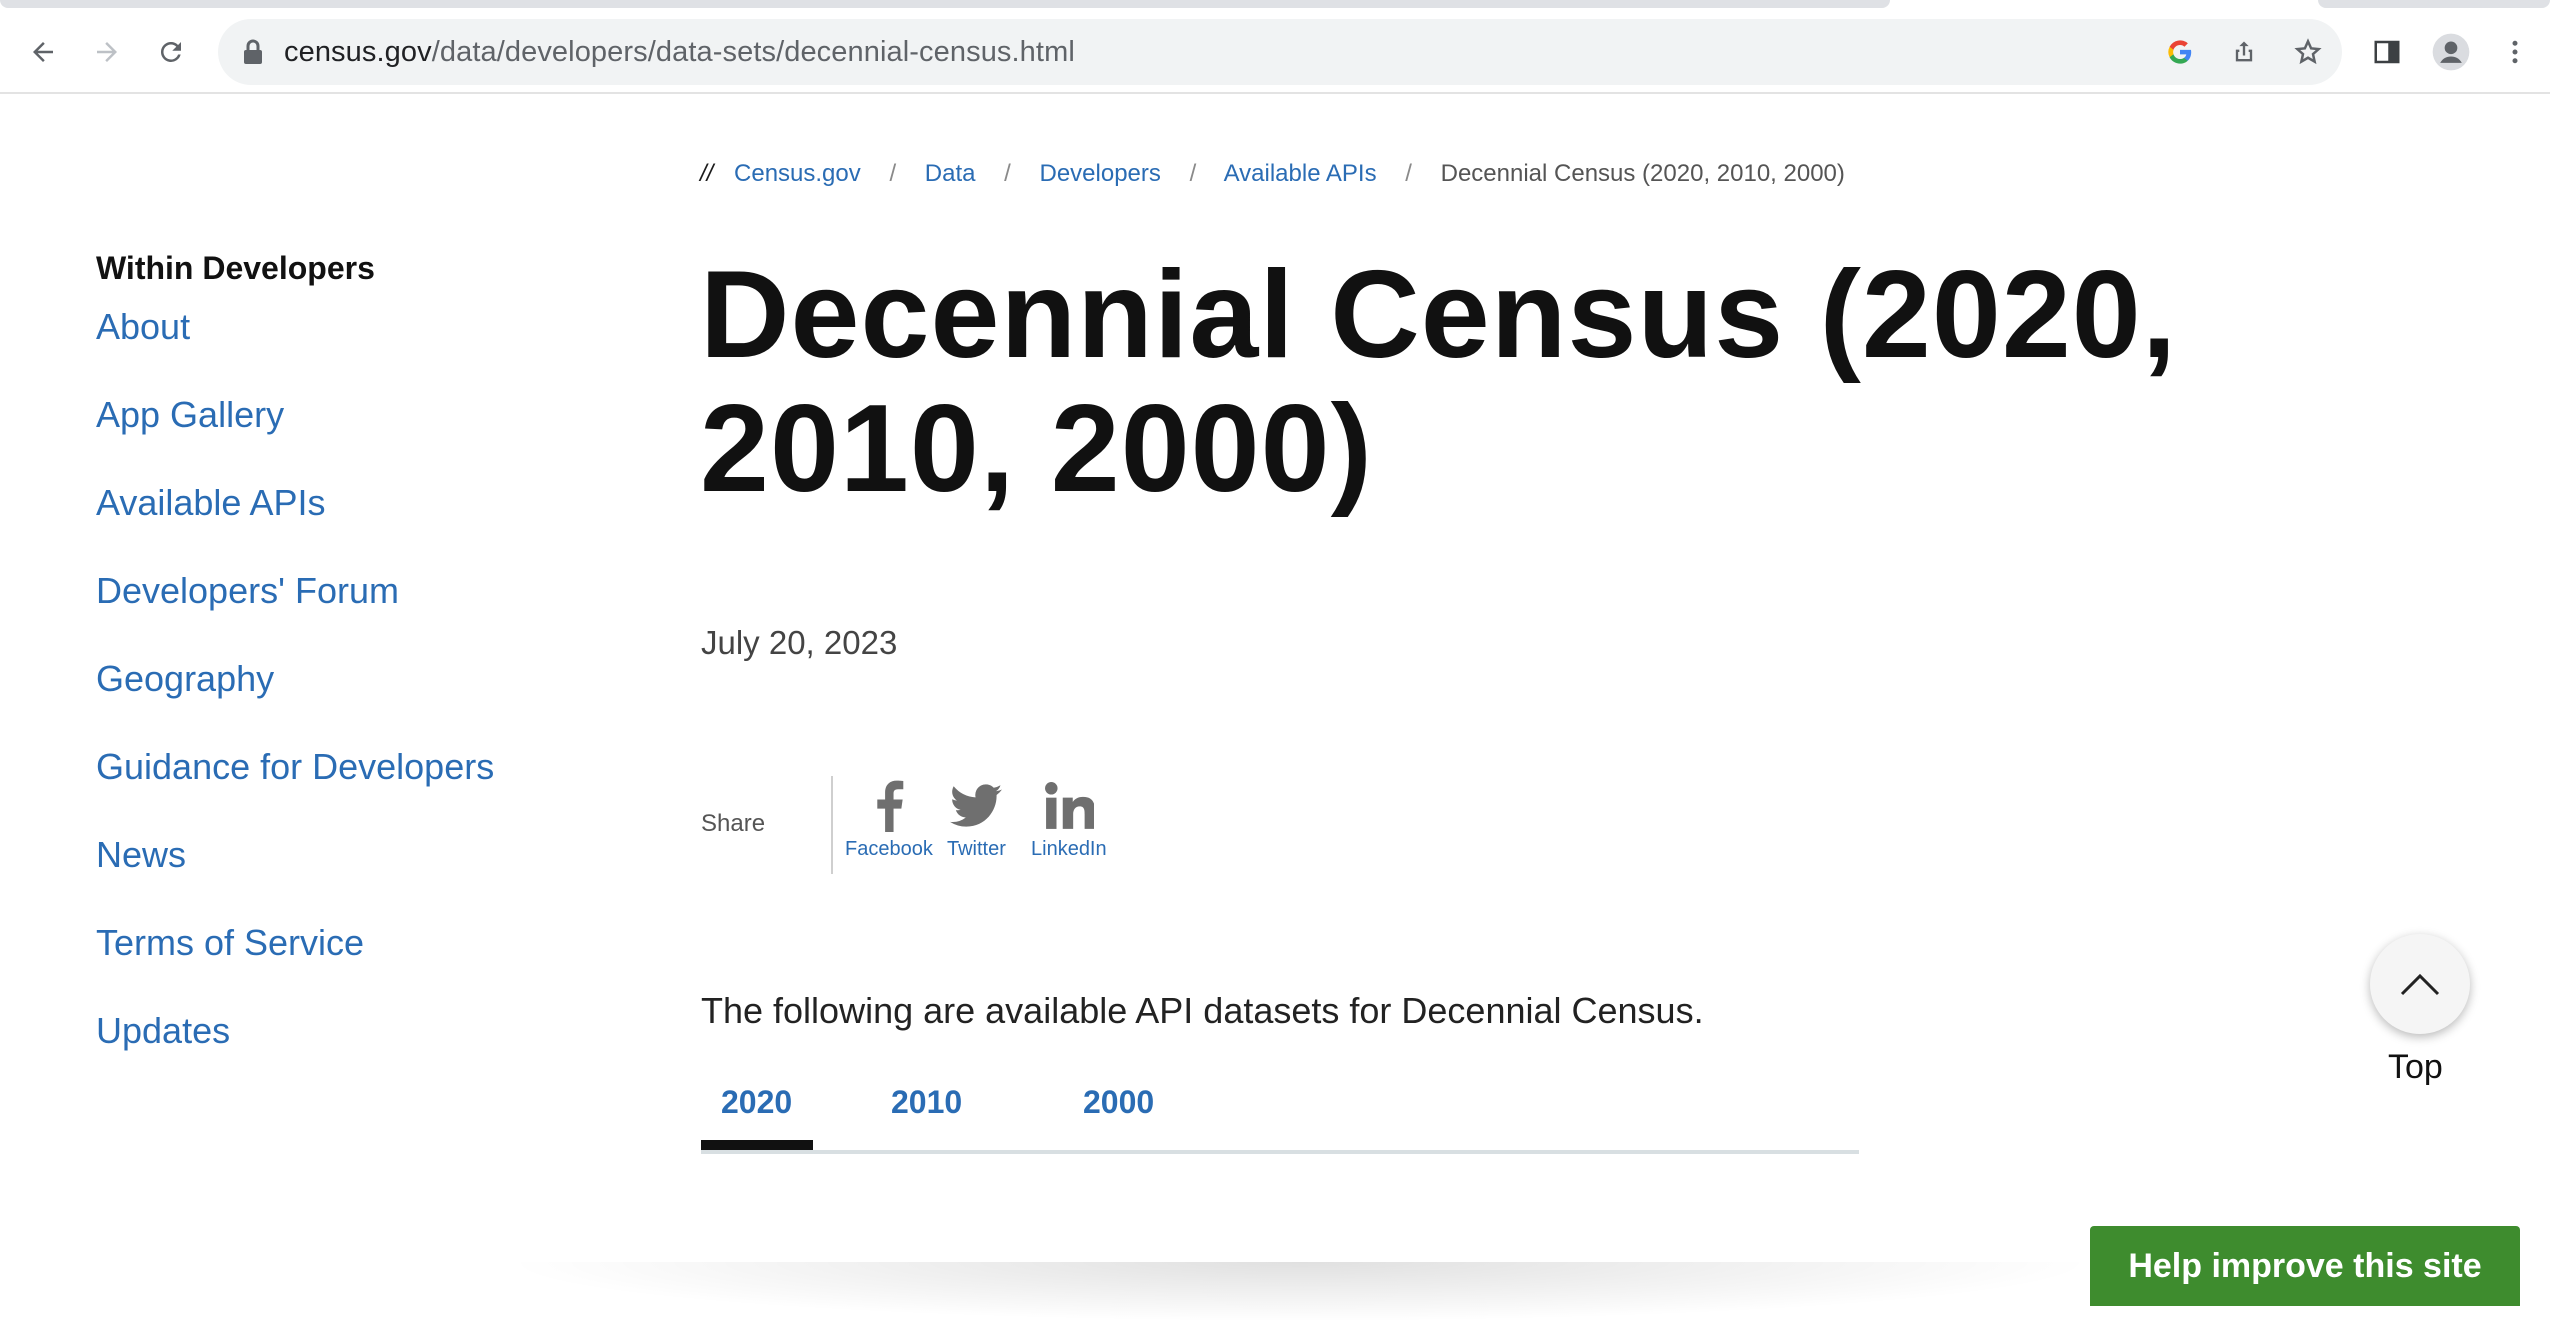  I want to click on kebab-menu-icon, so click(2515, 52).